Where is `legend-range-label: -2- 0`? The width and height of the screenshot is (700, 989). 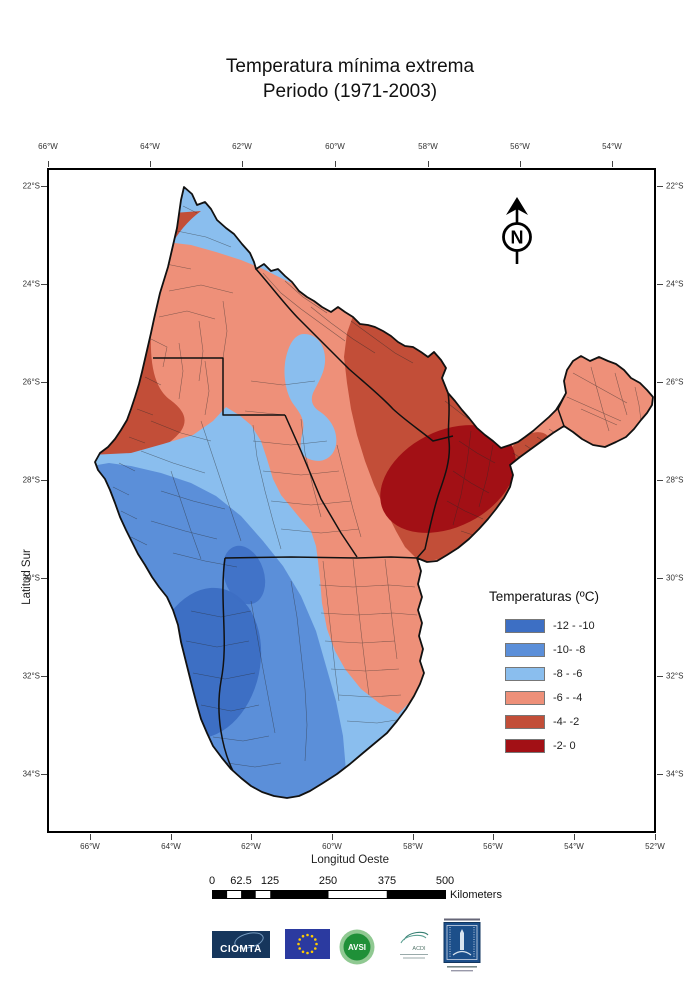 legend-range-label: -2- 0 is located at coordinates (564, 746).